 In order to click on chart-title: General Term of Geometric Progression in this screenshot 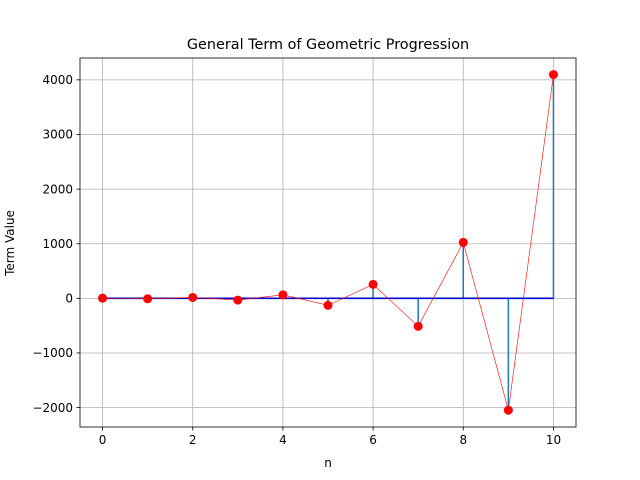, I will do `click(328, 45)`.